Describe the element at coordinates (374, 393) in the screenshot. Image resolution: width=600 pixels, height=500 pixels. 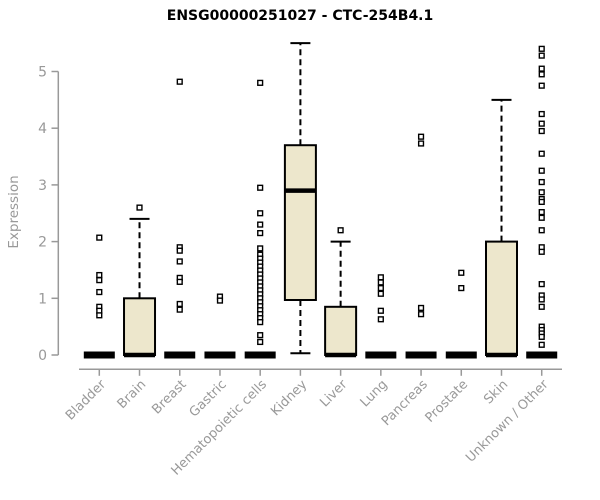
I see `x-tick-label-lung: Lung` at that location.